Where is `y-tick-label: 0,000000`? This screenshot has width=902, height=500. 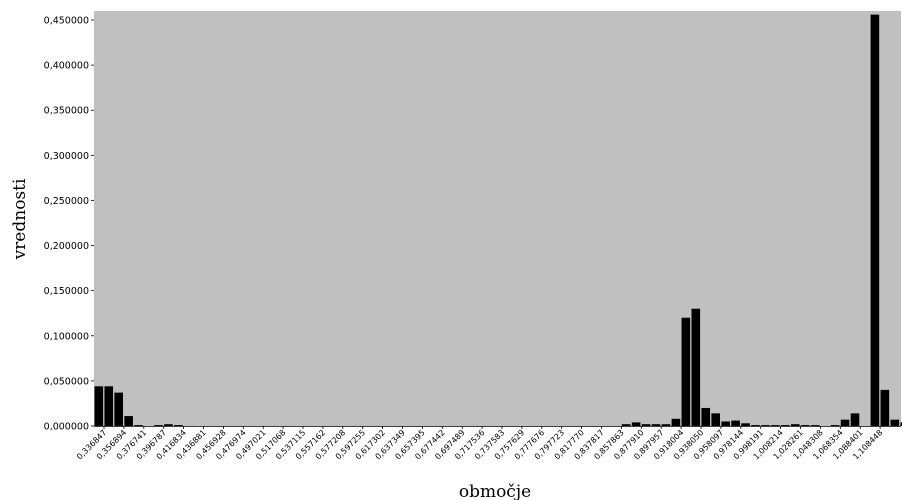
y-tick-label: 0,000000 is located at coordinates (66, 427).